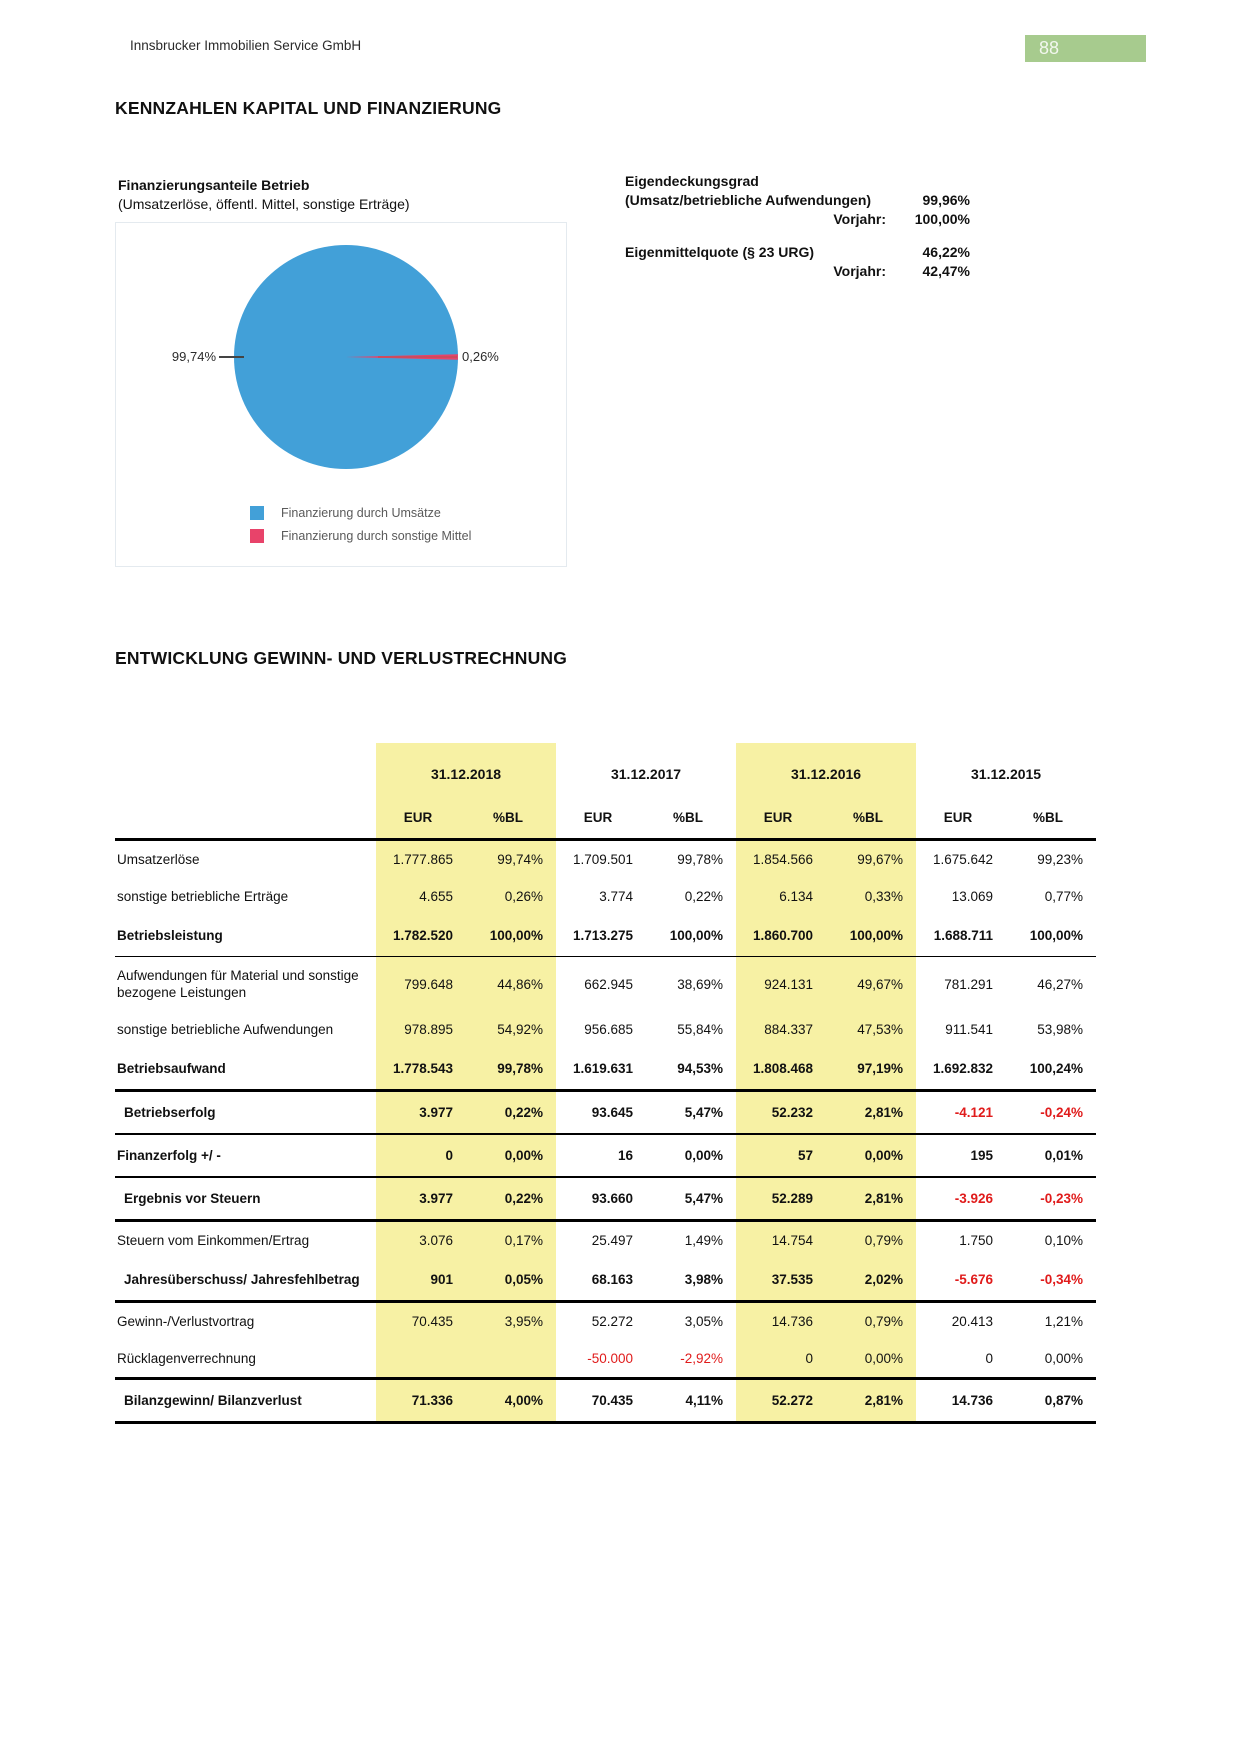  Describe the element at coordinates (969, 1029) in the screenshot. I see `cell-value: 911.541` at that location.